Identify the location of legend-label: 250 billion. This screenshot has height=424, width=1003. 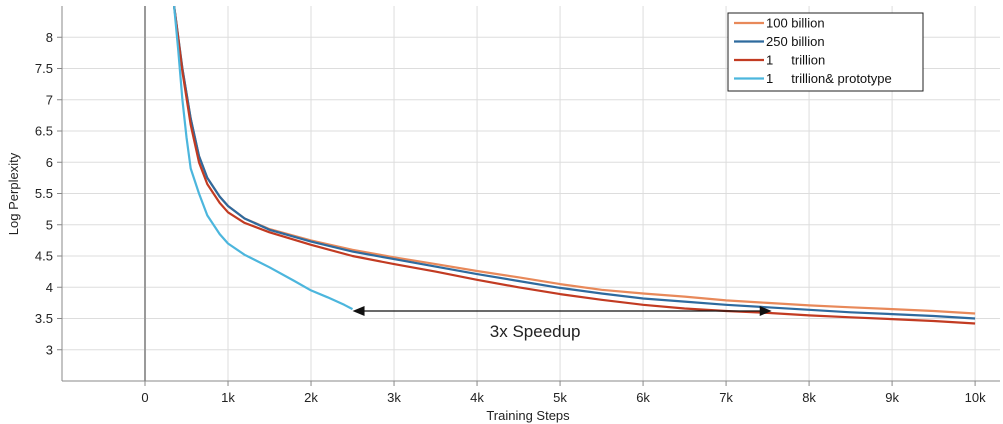
(795, 41).